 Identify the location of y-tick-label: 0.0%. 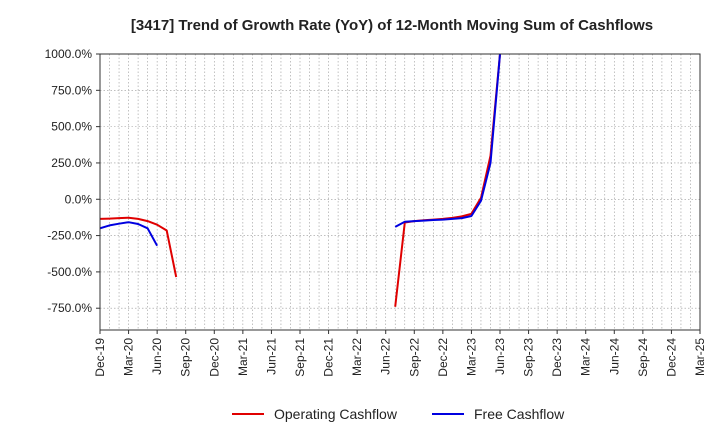
(79, 199).